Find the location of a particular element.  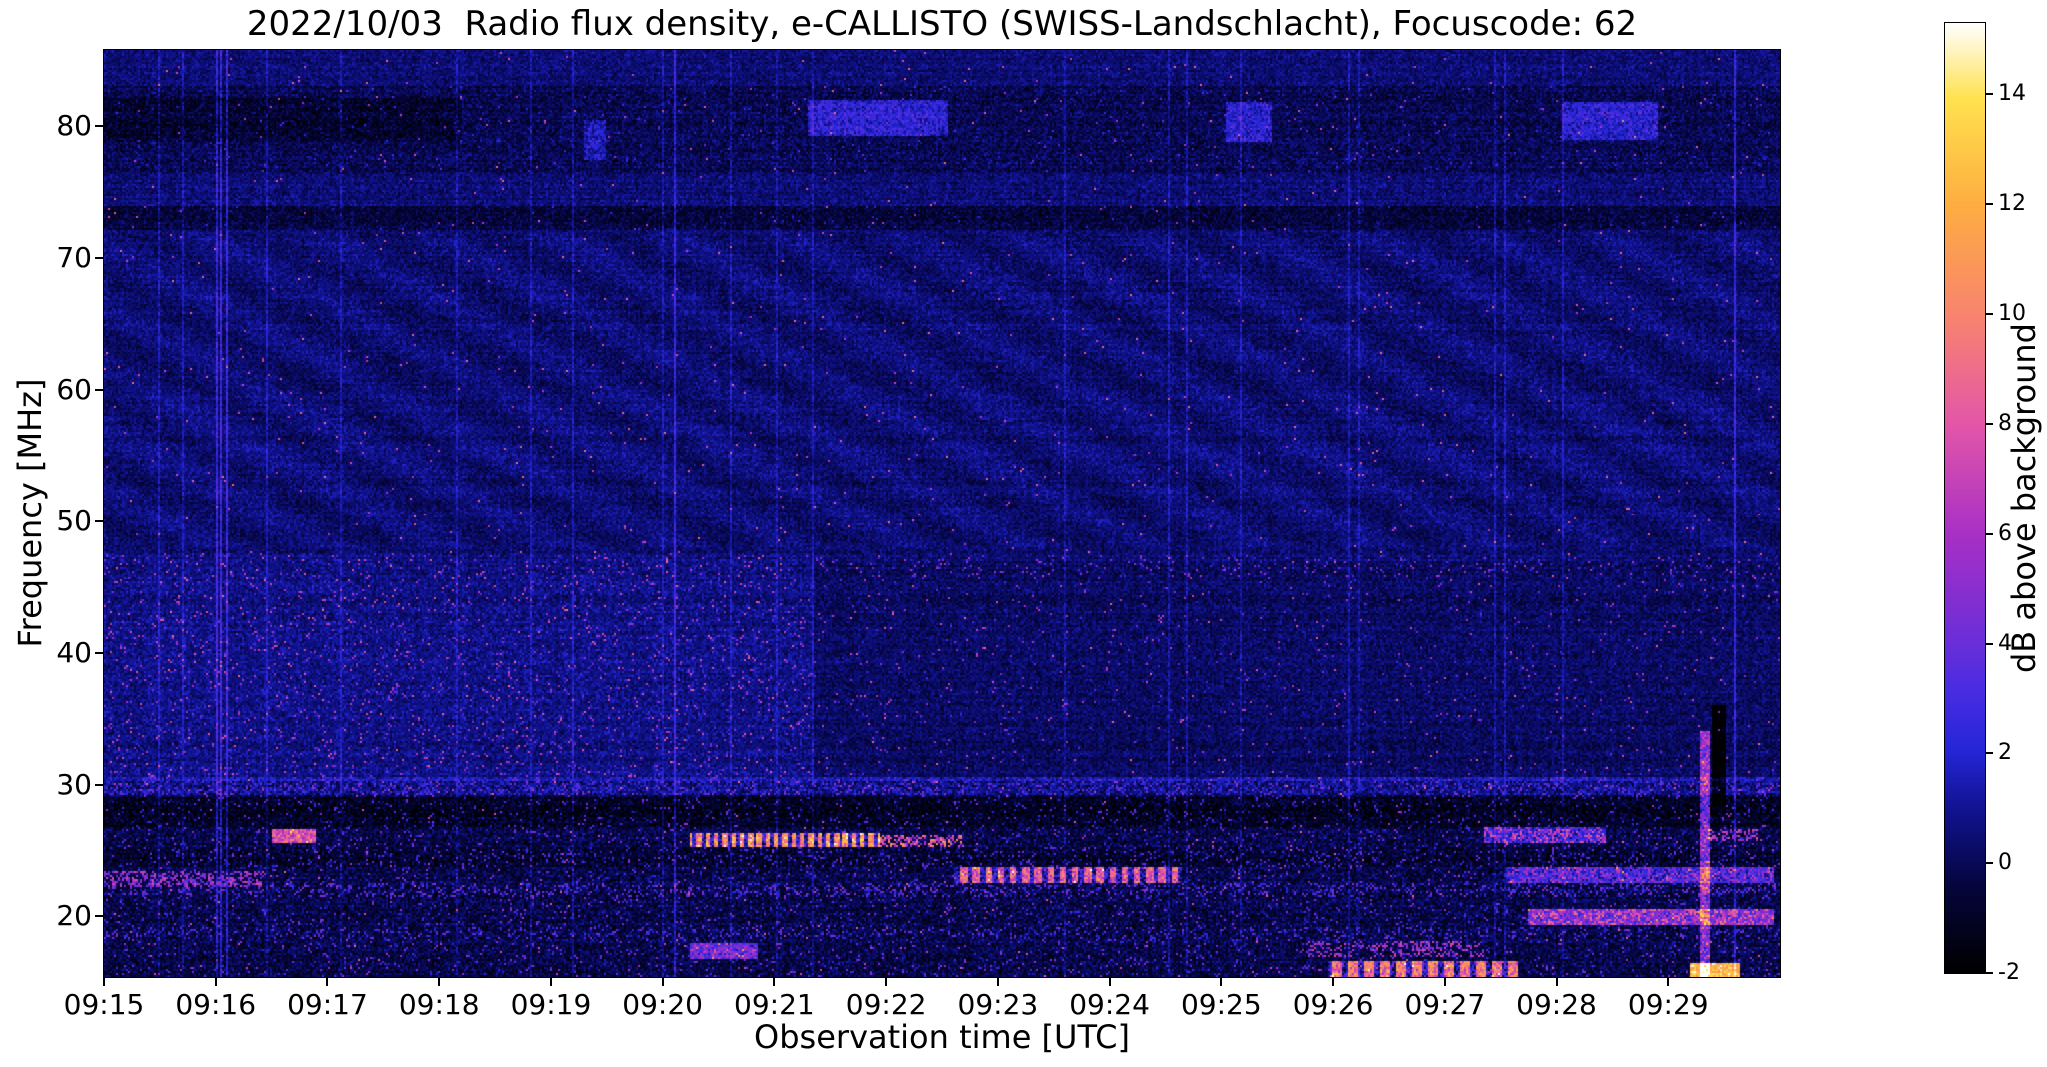

y-tick-label: 20 is located at coordinates (74, 916).